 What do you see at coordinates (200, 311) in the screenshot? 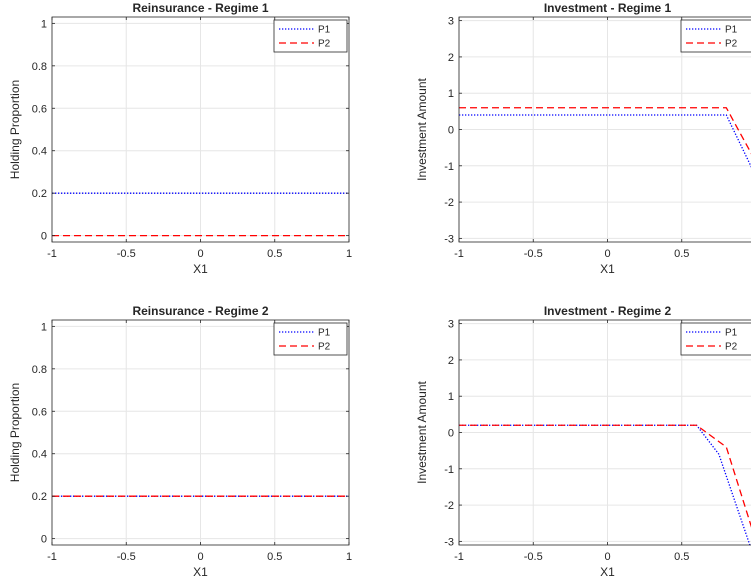
I see `chart-title: Reinsurance - Regime 2` at bounding box center [200, 311].